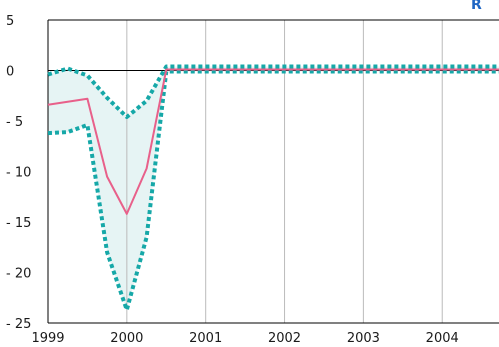 The width and height of the screenshot is (499, 347). I want to click on y-tick-label: - 10, so click(18, 173).